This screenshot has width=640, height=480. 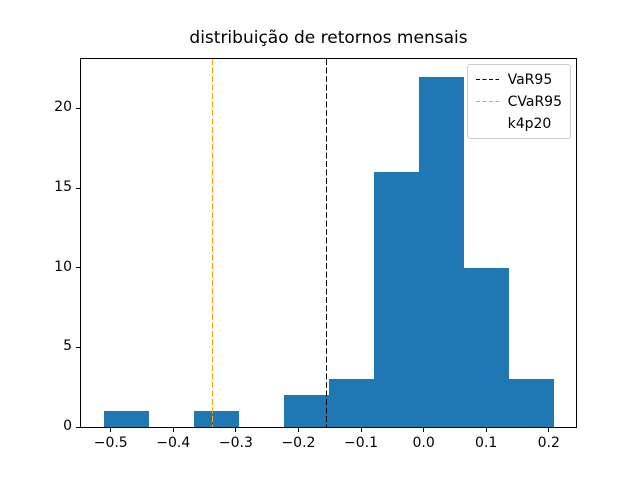 I want to click on legend-entry: VaR95, so click(x=518, y=79).